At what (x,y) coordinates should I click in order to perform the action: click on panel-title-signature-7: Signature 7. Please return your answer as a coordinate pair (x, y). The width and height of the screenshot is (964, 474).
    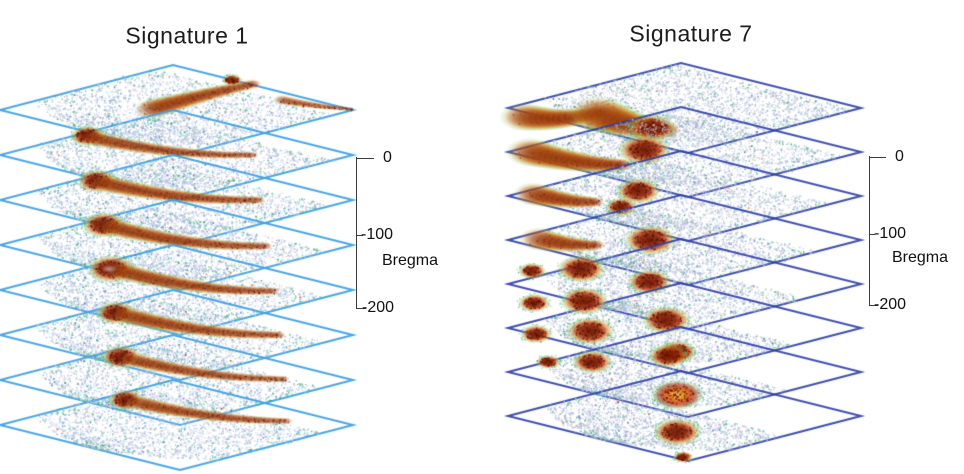
    Looking at the image, I should click on (691, 33).